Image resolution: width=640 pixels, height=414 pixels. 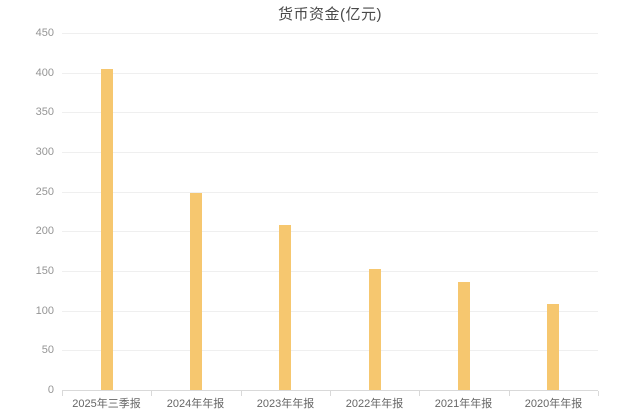 I want to click on x-axis-label: 2022年年报, so click(x=374, y=404).